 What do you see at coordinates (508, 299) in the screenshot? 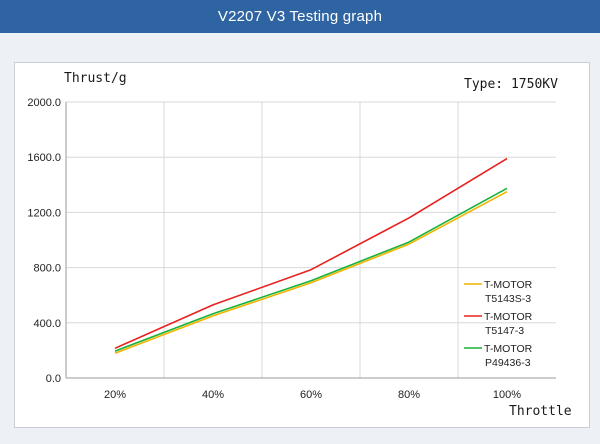
I see `legend-label: T5143S-3` at bounding box center [508, 299].